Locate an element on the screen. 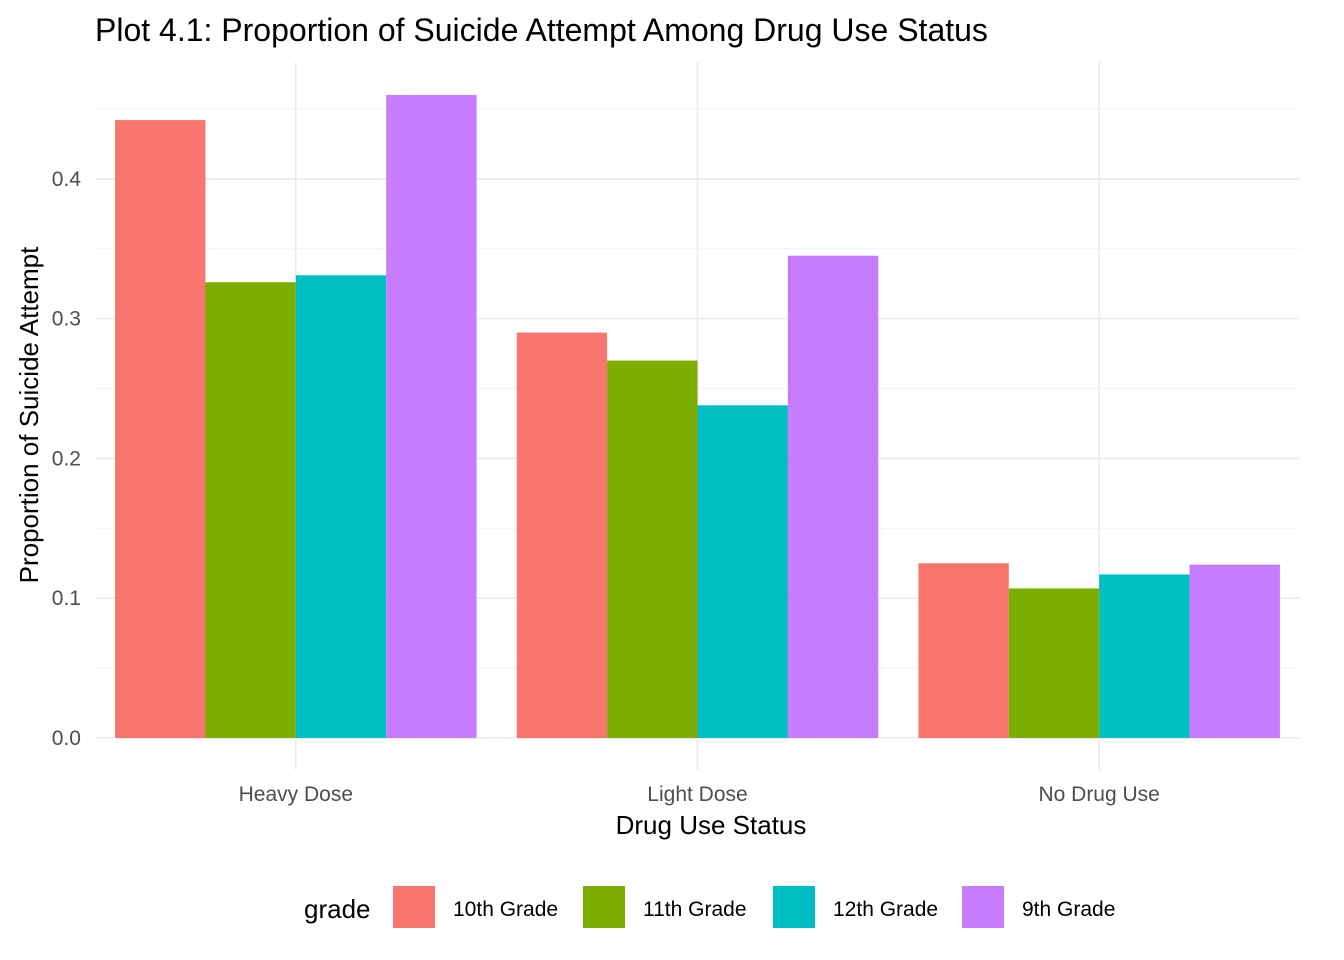 Image resolution: width=1344 pixels, height=960 pixels. x-tick-label: Light Dose is located at coordinates (697, 794).